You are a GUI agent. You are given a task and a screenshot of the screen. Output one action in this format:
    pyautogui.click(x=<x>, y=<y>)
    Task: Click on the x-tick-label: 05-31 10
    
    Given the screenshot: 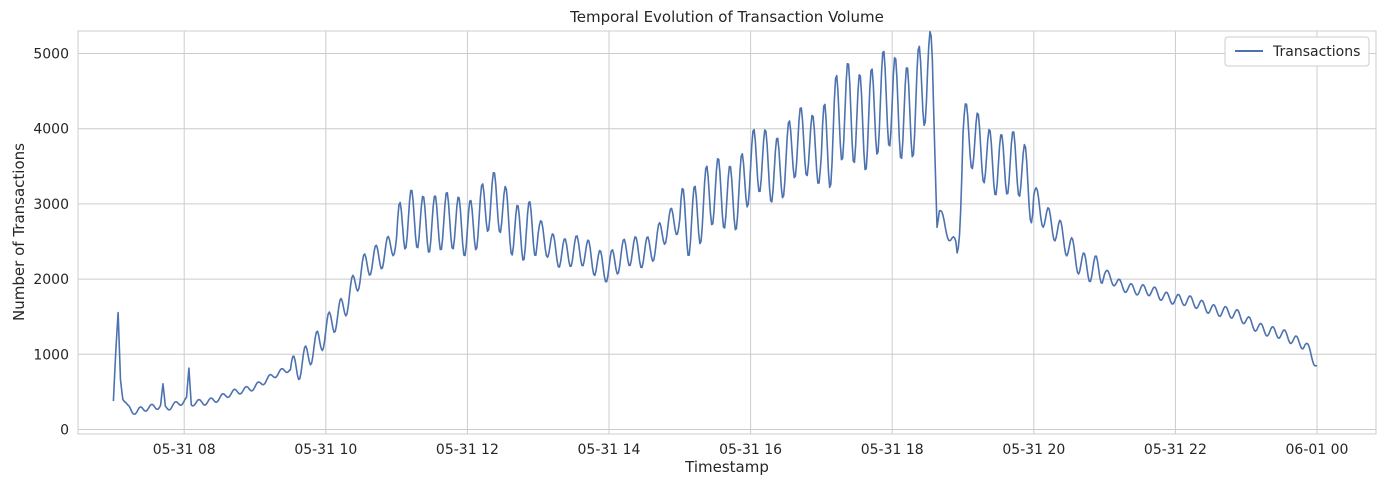 What is the action you would take?
    pyautogui.click(x=325, y=450)
    